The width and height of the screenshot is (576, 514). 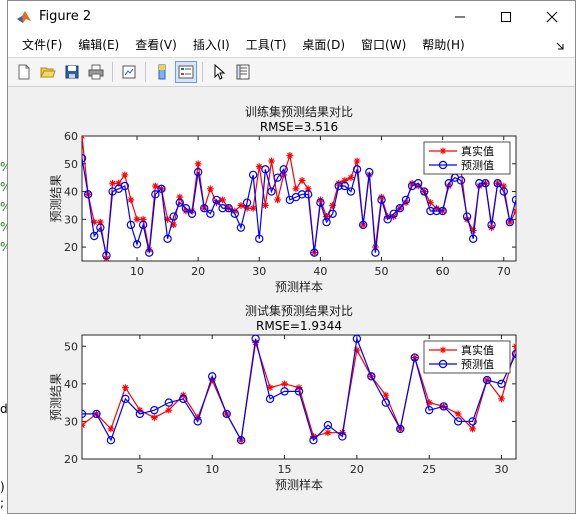 I want to click on menu-tools: 工具(T), so click(x=266, y=45).